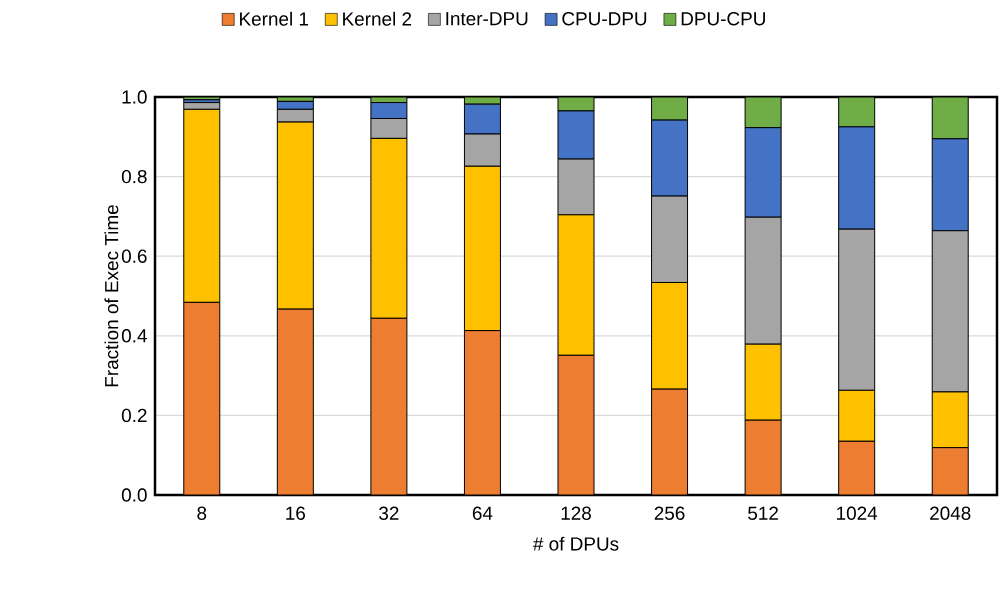 This screenshot has height=599, width=1006. Describe the element at coordinates (134, 256) in the screenshot. I see `y-tick-label: 0.6` at that location.